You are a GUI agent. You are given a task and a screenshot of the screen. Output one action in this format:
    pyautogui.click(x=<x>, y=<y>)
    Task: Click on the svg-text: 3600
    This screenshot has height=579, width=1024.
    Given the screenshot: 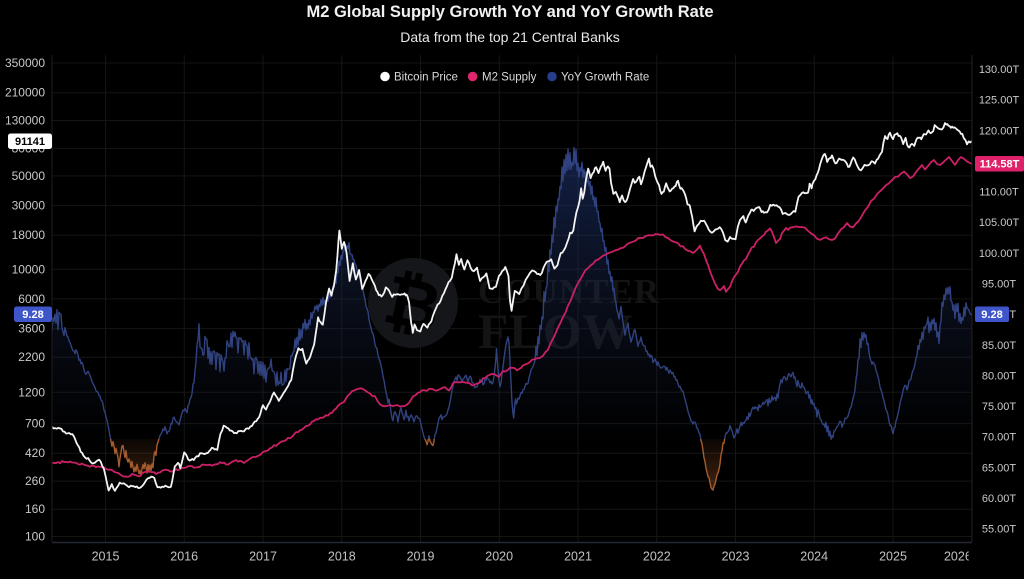 What is the action you would take?
    pyautogui.click(x=31, y=329)
    